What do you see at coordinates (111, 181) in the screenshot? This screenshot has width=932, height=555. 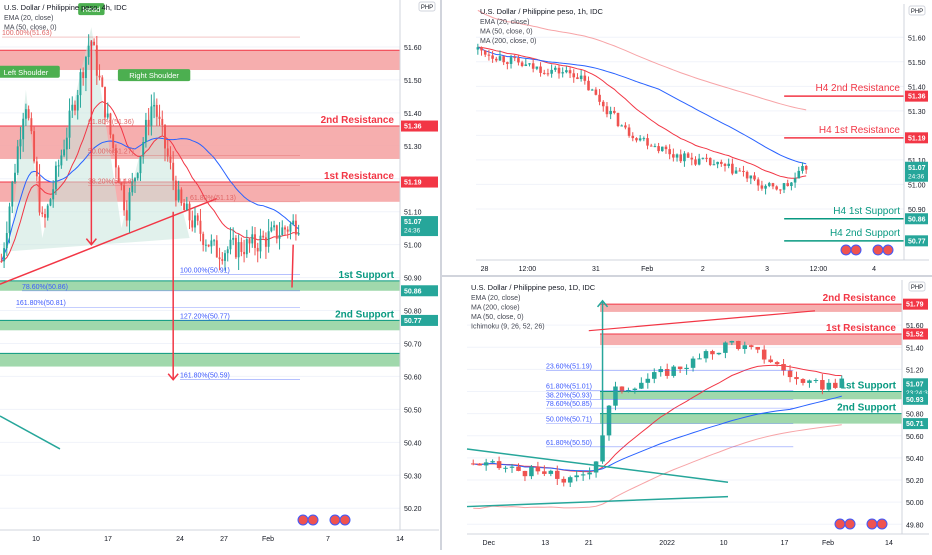 I see `h4-fib-label: 38.20%(51.18)` at bounding box center [111, 181].